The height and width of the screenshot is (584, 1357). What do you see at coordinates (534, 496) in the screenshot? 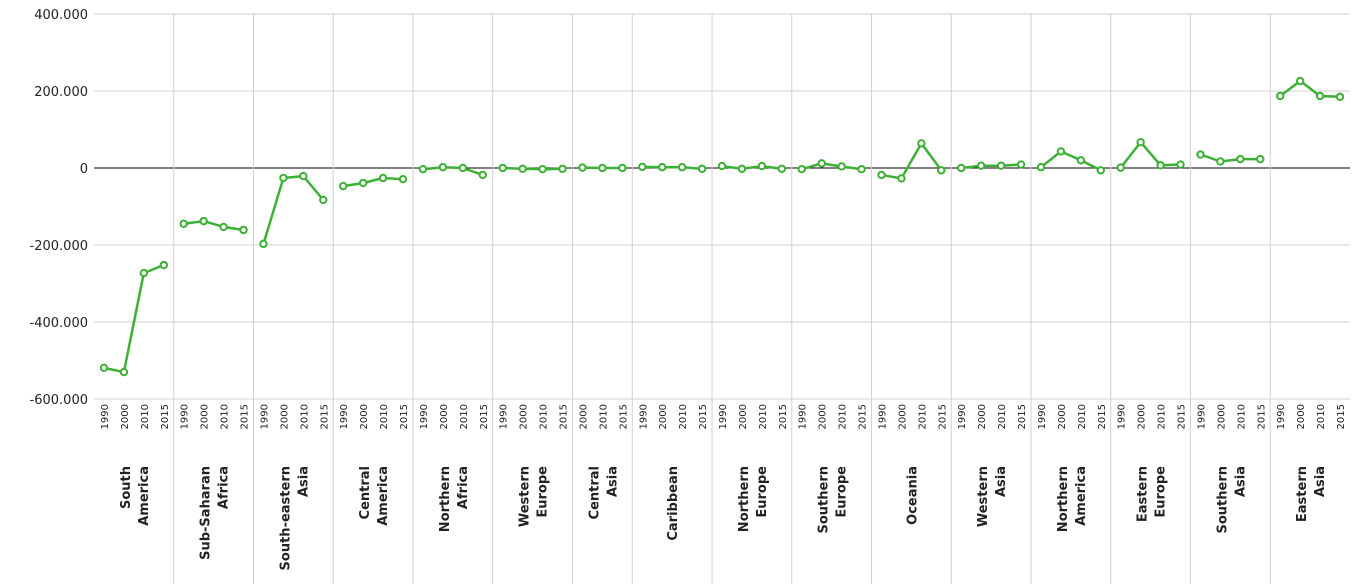
I see `group-label: Western Europe` at bounding box center [534, 496].